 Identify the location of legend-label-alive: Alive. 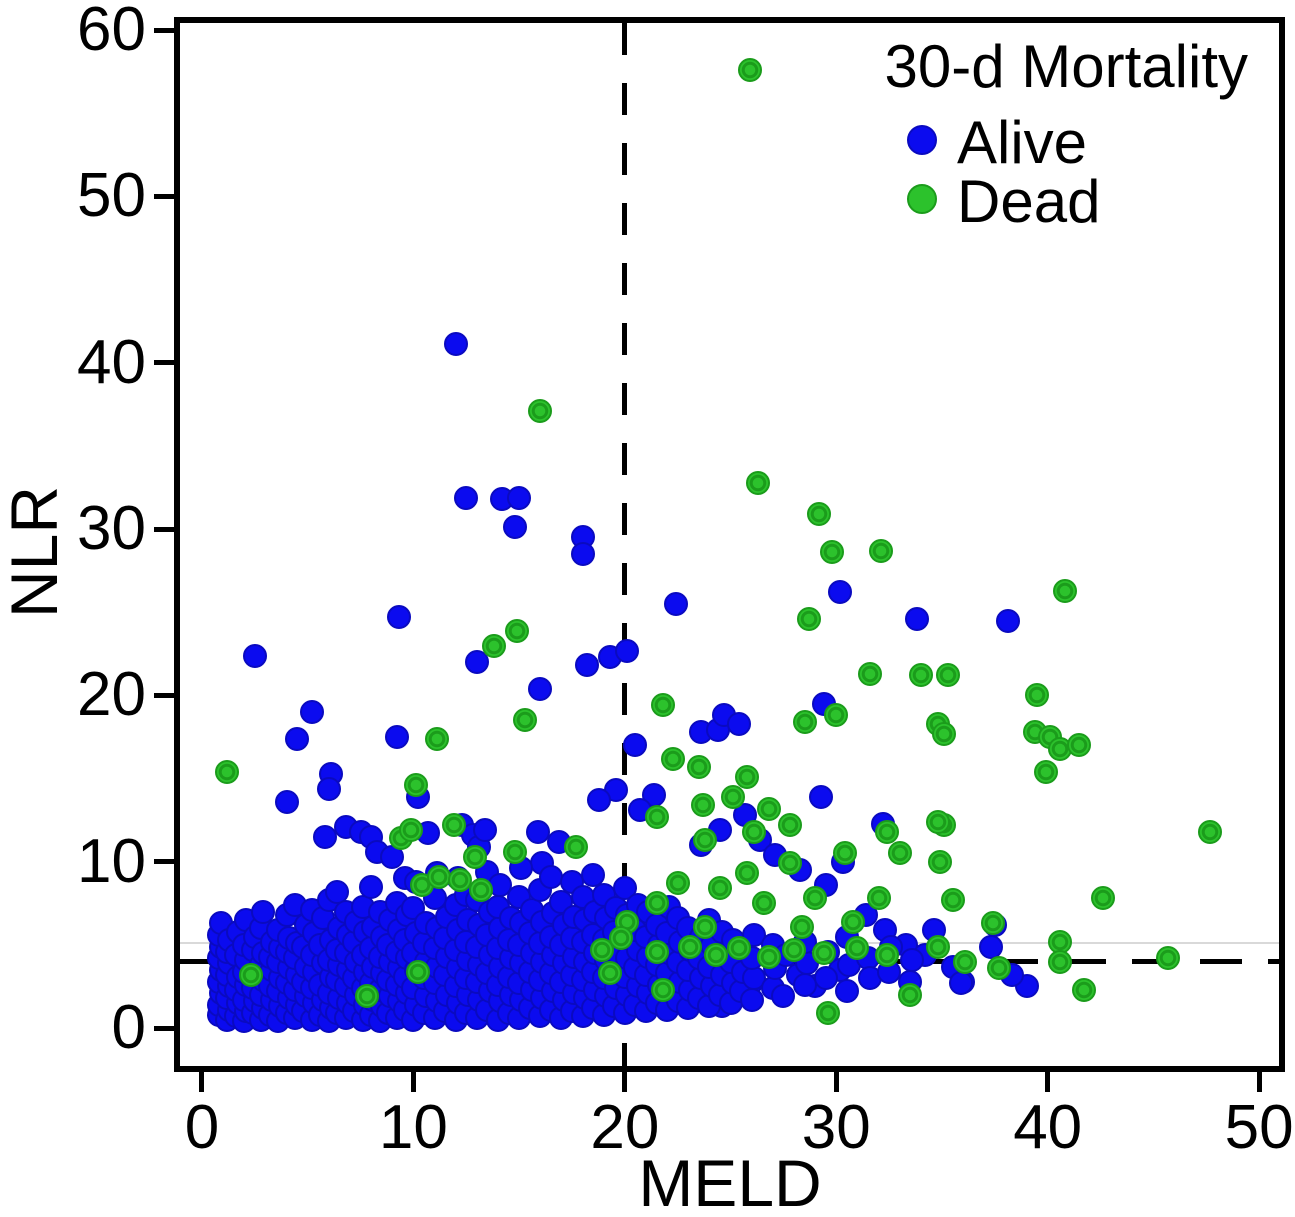
(1022, 142).